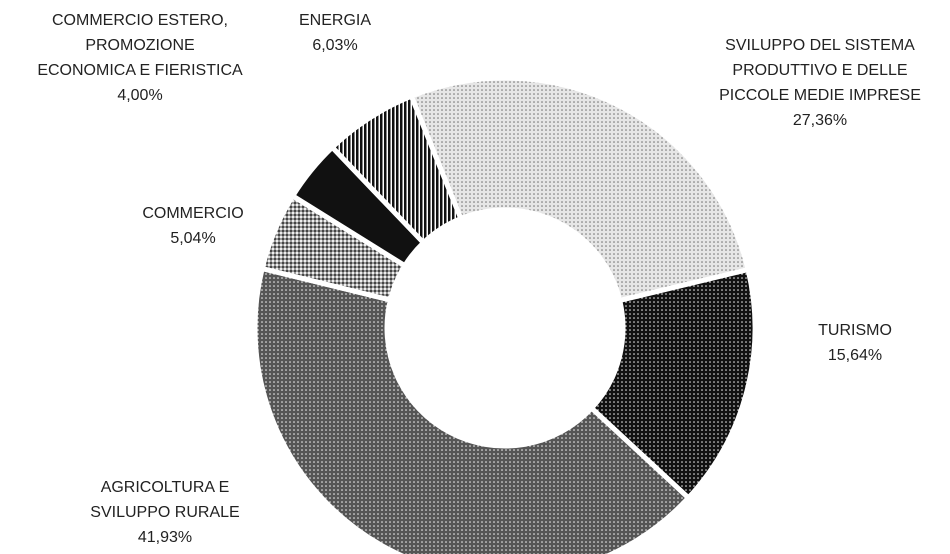 This screenshot has height=554, width=950. What do you see at coordinates (192, 238) in the screenshot?
I see `value-label: 5,04%` at bounding box center [192, 238].